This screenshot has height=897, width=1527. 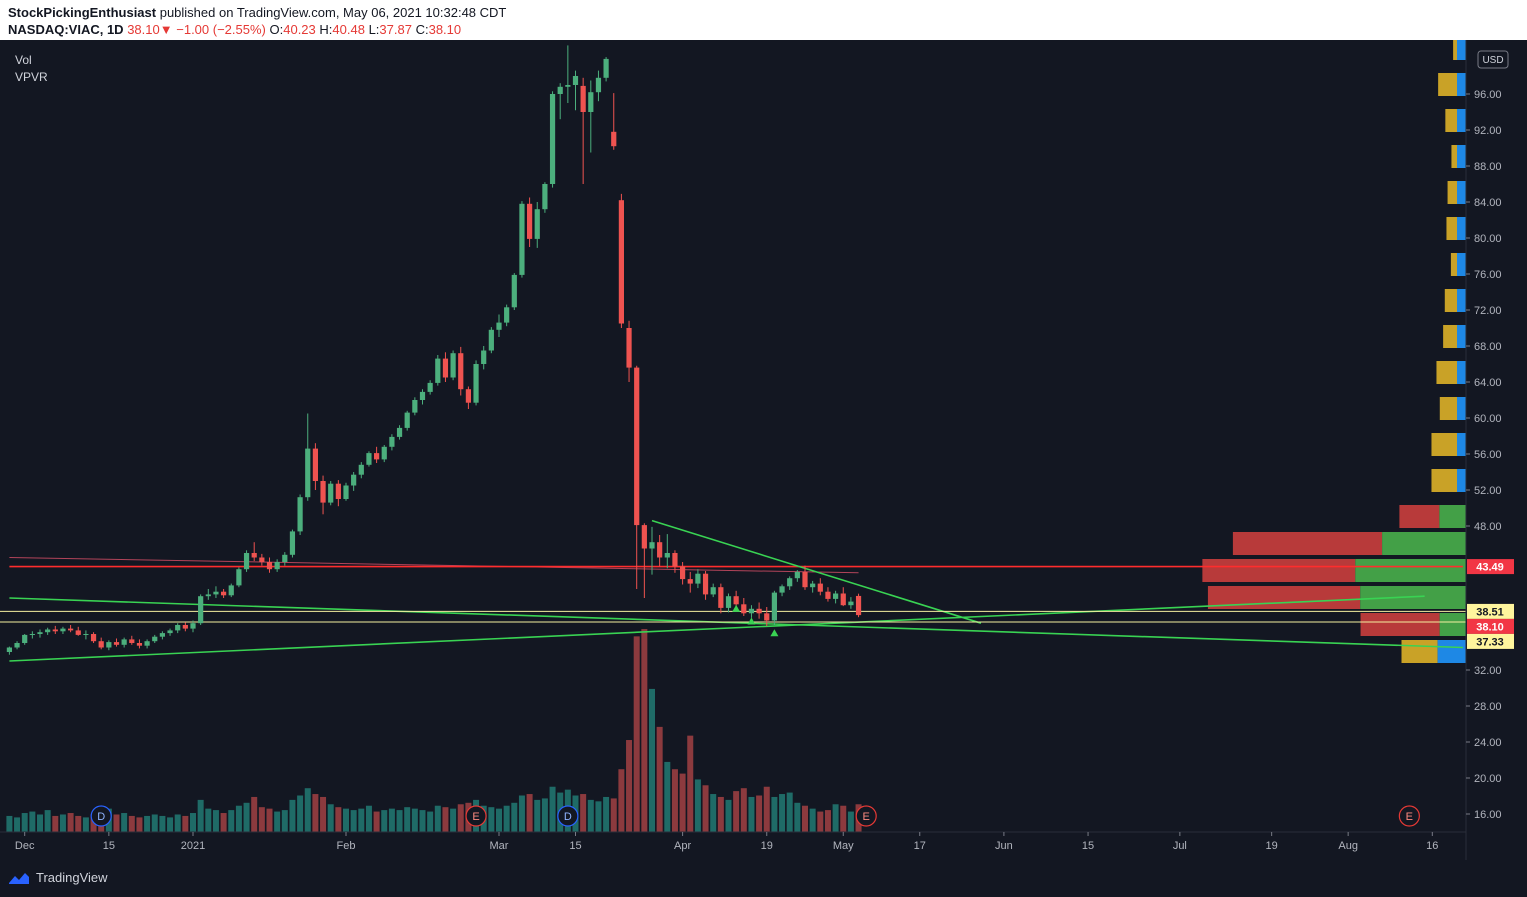 What do you see at coordinates (1488, 383) in the screenshot?
I see `price-tick-label: 64.00` at bounding box center [1488, 383].